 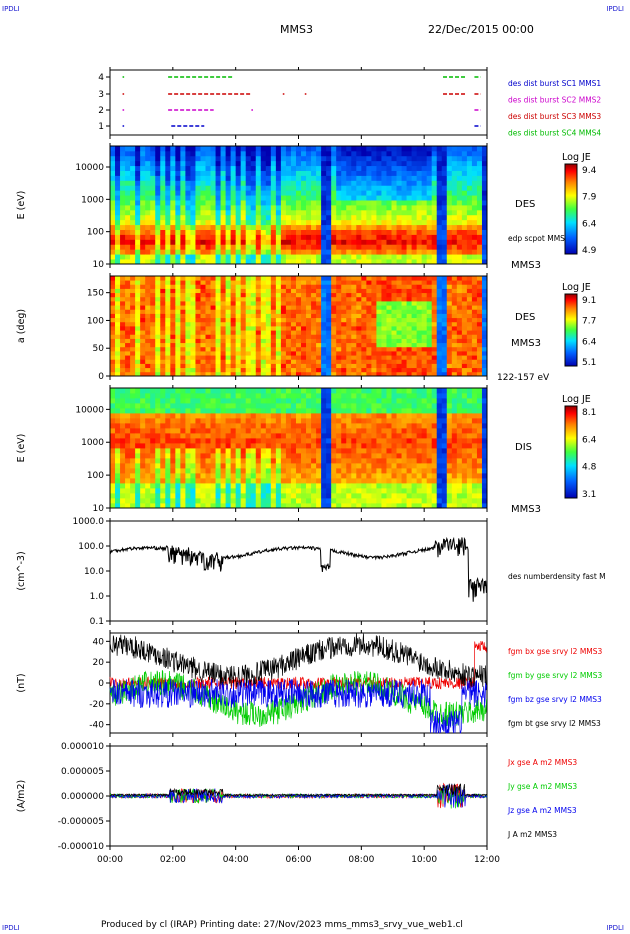 What do you see at coordinates (554, 83) in the screenshot?
I see `burst-legend-entry: des dist burst SC1 MMS1` at bounding box center [554, 83].